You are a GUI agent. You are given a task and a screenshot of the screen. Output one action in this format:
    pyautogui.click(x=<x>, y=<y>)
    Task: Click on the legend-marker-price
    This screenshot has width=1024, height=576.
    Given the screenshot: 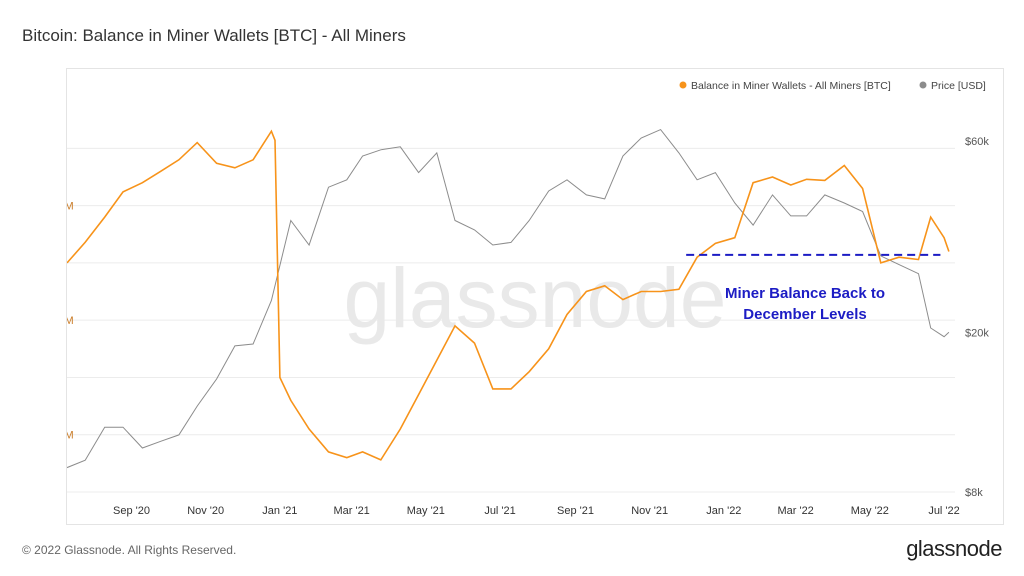 What is the action you would take?
    pyautogui.click(x=923, y=85)
    